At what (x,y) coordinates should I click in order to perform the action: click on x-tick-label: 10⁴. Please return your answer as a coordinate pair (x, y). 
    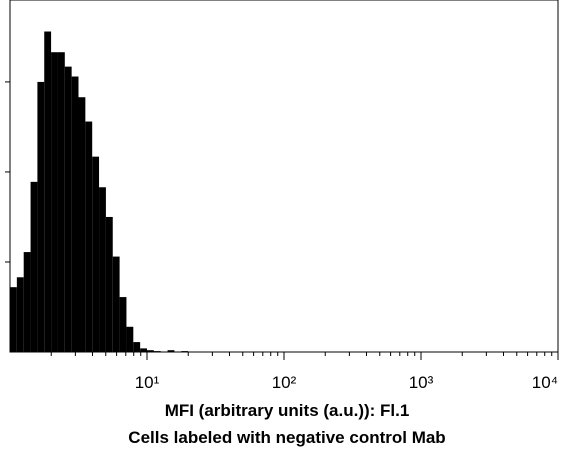
    Looking at the image, I should click on (545, 382).